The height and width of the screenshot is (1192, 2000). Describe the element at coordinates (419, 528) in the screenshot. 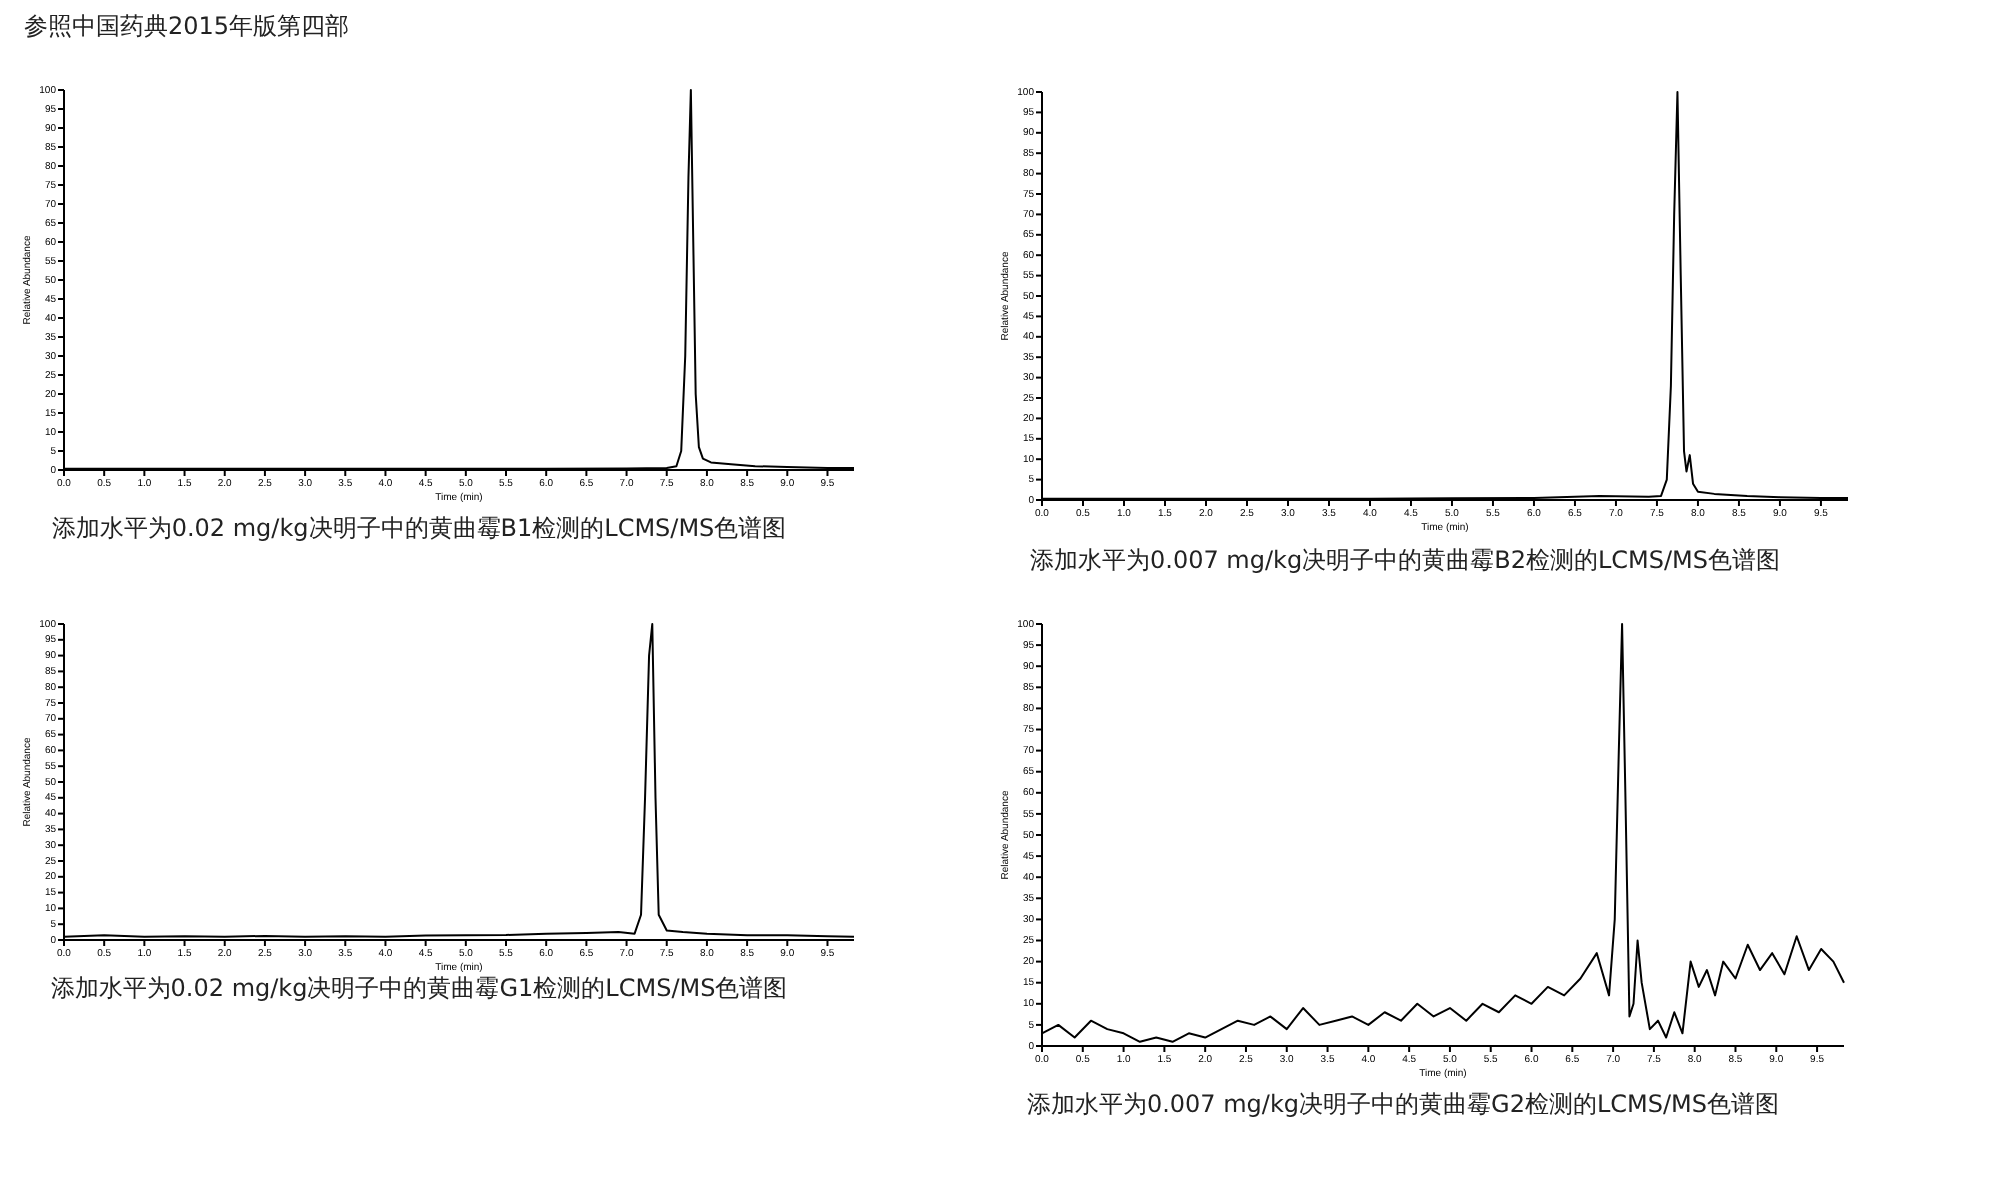

I see `text: 添加水平为0.02 mg/kg决明子中的黄曲霉B1检测的LCMS/MS色谱图` at that location.